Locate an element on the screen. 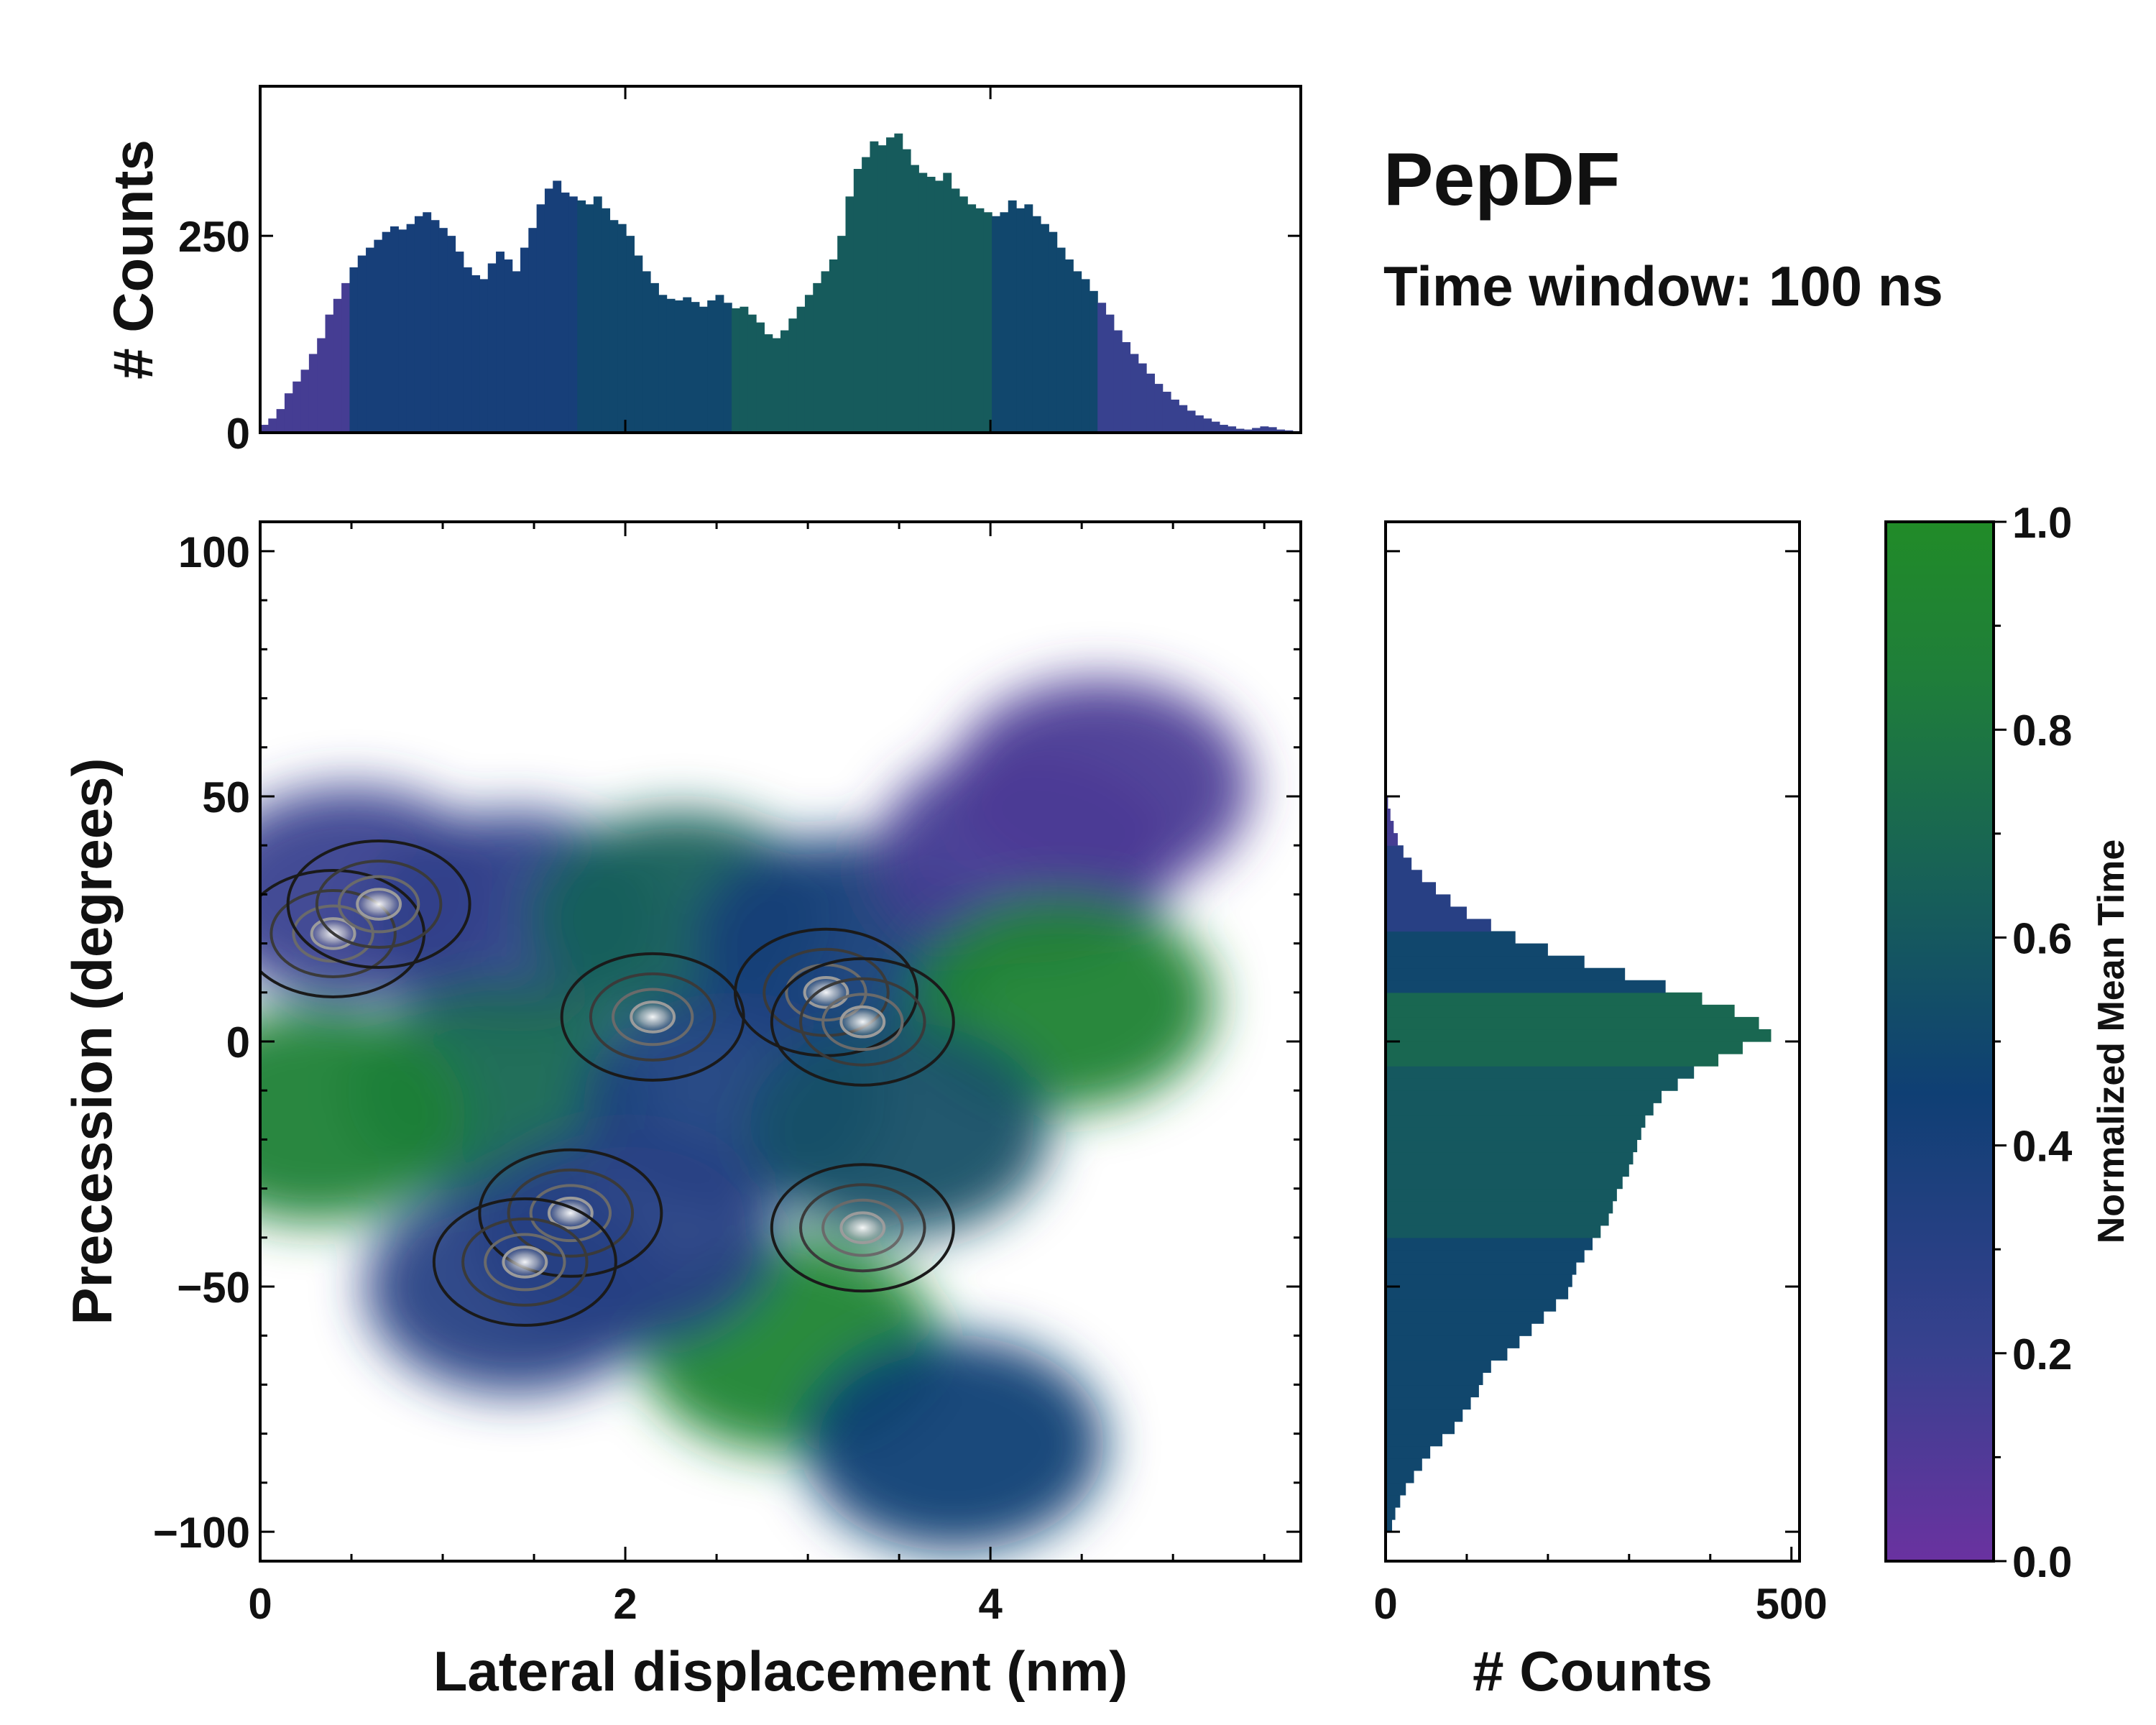 The image size is (2156, 1725). main-ytick-label: −100 is located at coordinates (201, 1533).